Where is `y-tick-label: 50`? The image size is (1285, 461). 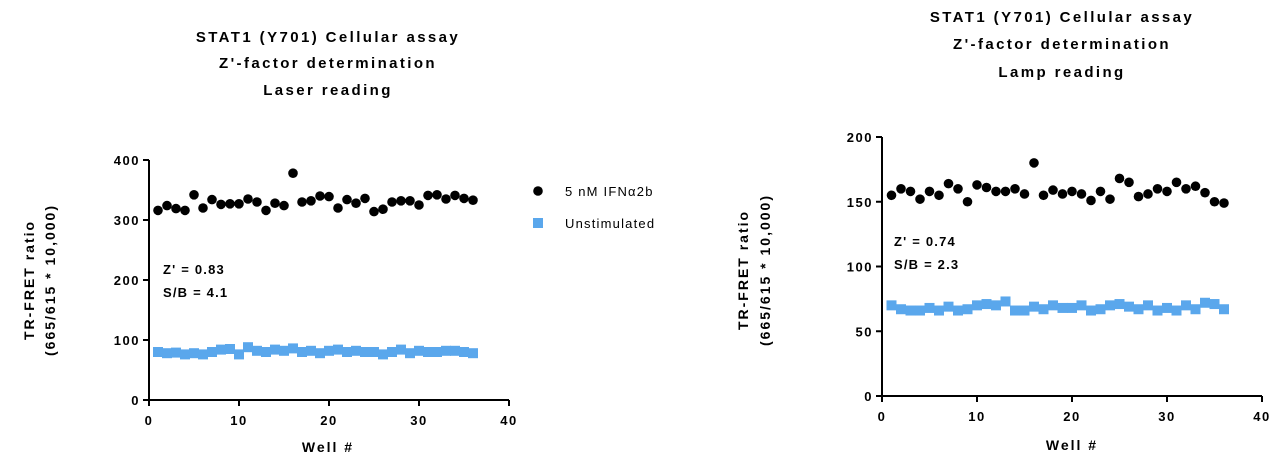
y-tick-label: 50 is located at coordinates (864, 331).